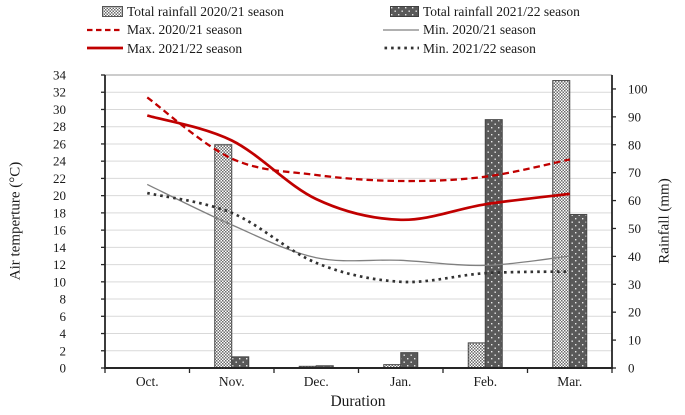 The image size is (685, 415). I want to click on legend-item-line-gray-solid: Min. 2020/21 season, so click(479, 30).